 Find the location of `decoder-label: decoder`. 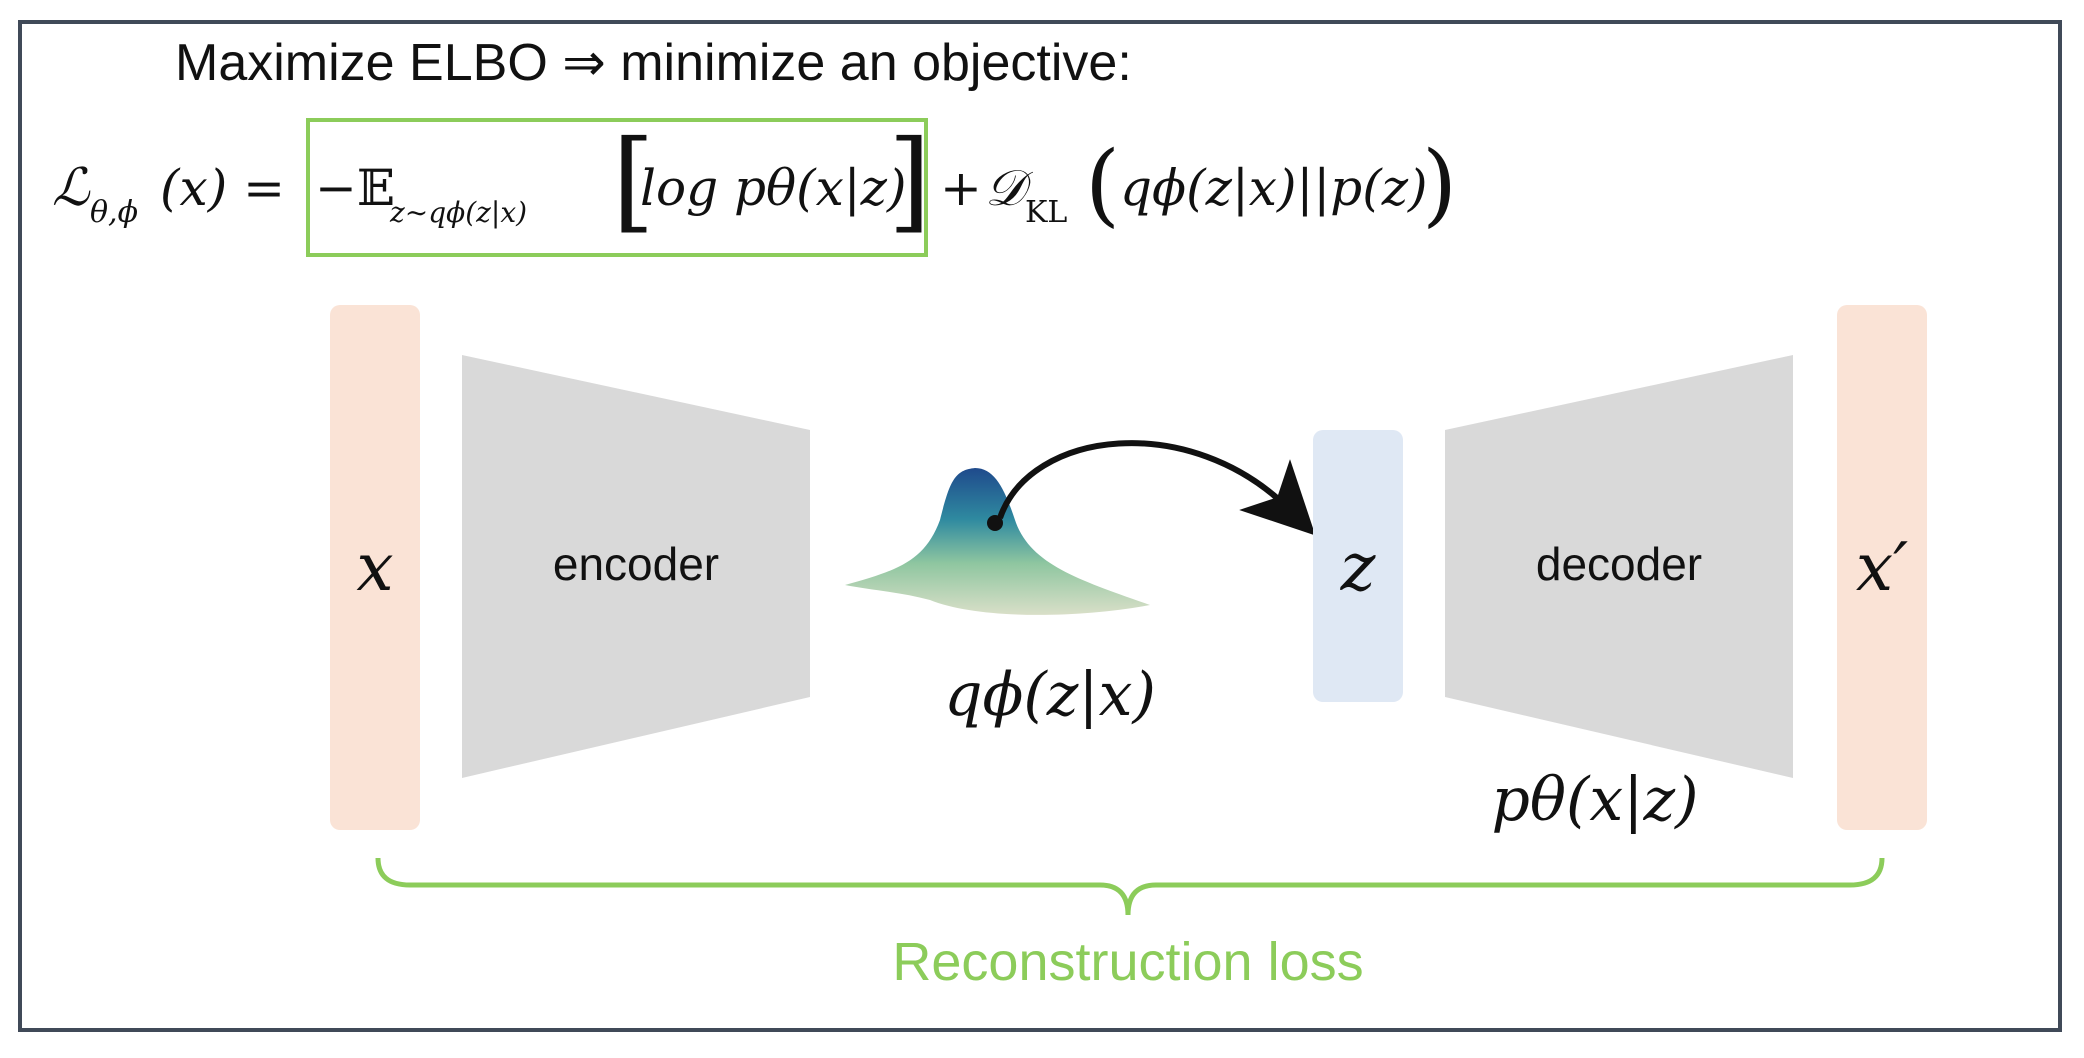

decoder-label: decoder is located at coordinates (1619, 564).